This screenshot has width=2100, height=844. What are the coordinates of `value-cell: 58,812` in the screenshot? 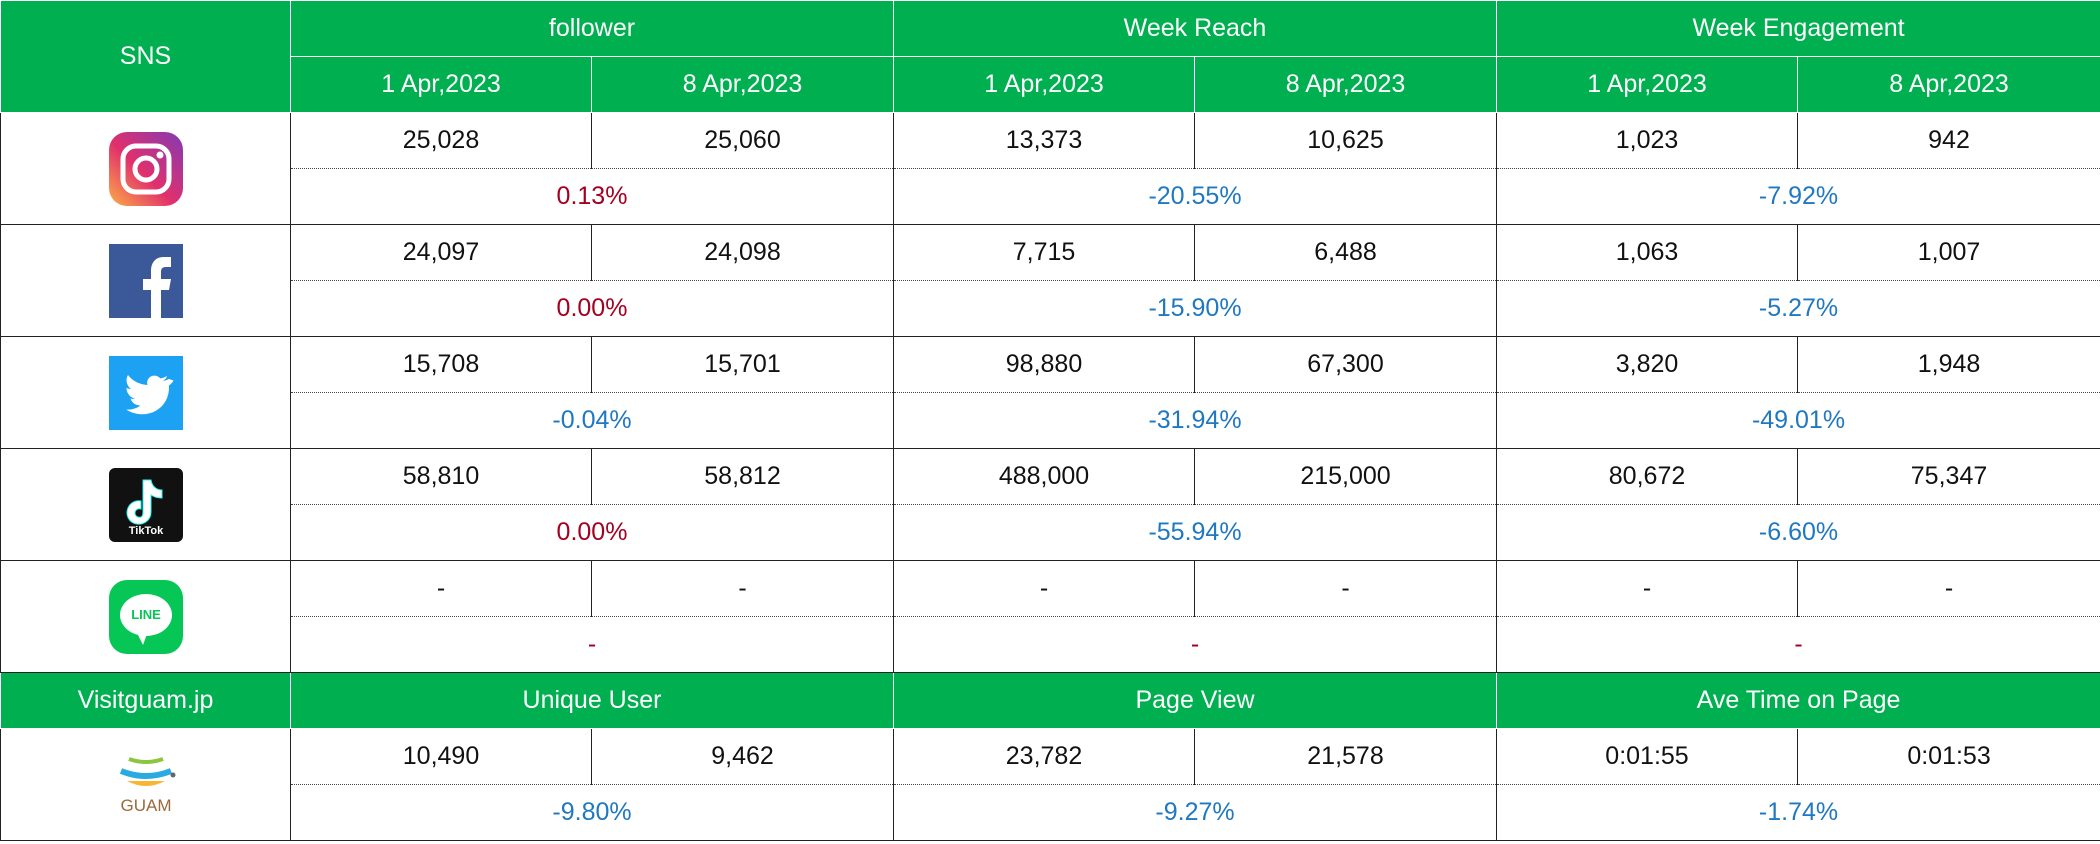 It's located at (742, 476).